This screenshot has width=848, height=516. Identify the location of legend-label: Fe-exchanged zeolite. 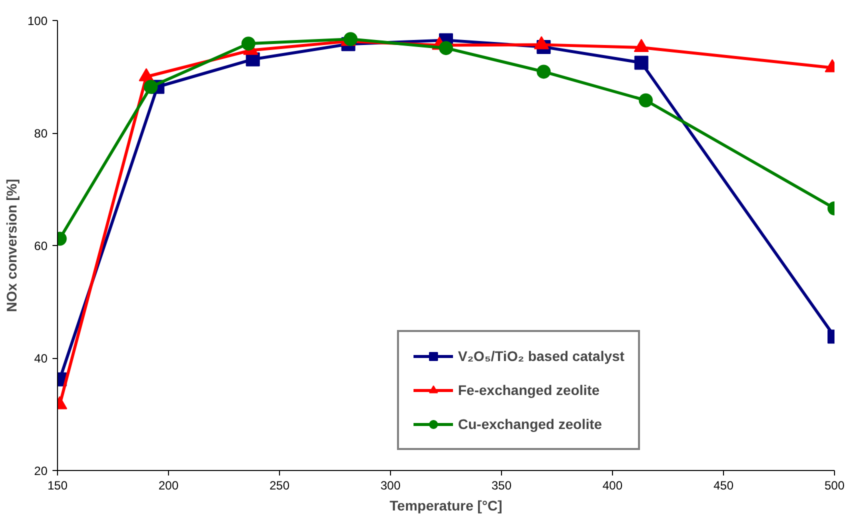
(529, 390).